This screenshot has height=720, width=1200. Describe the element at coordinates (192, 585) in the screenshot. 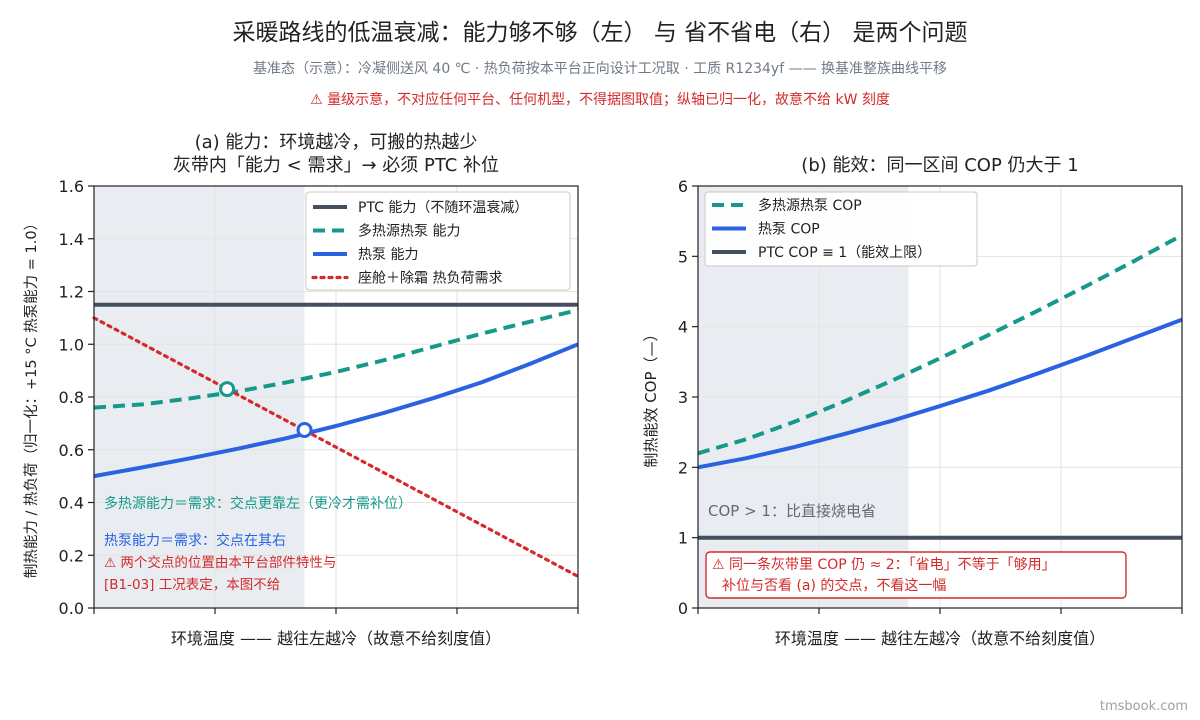

I see `panel-a-warning-line2: [B1-03] 工况表定，本图不给` at that location.